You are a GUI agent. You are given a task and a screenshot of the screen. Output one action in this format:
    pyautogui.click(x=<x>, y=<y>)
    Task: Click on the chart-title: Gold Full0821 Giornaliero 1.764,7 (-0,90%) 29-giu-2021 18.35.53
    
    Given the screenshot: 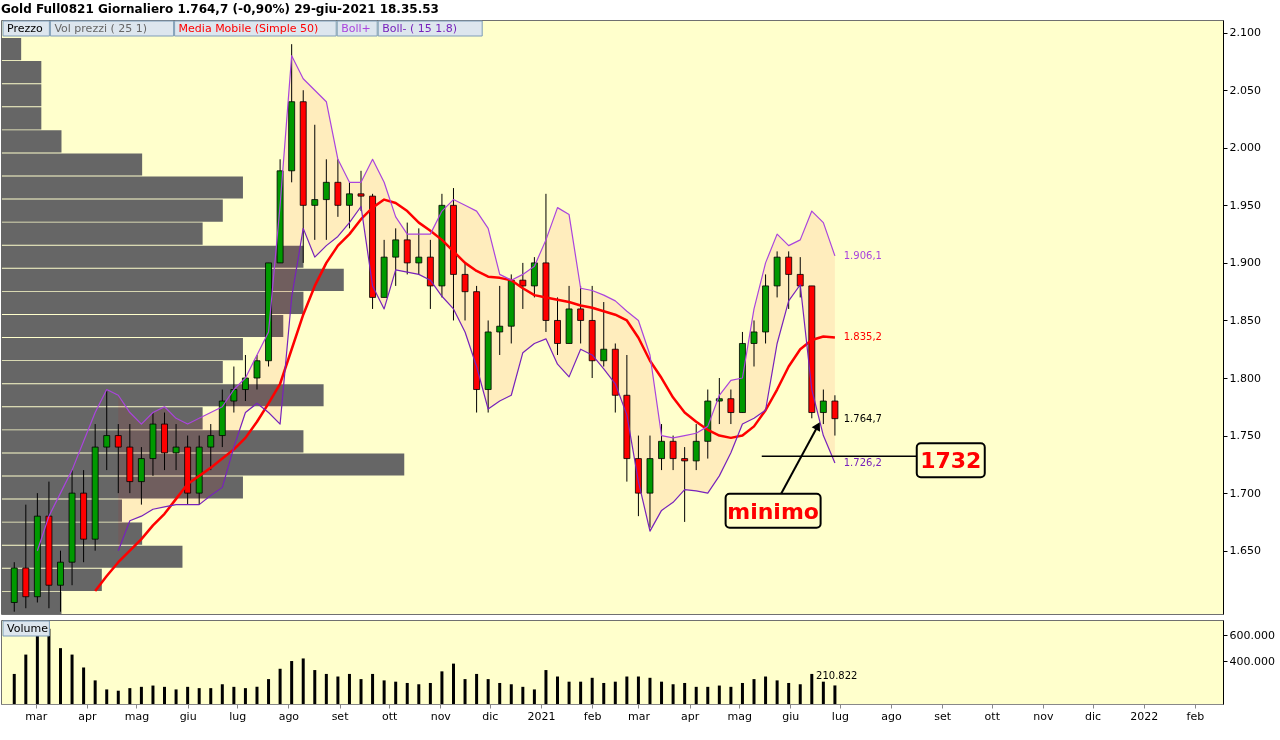 What is the action you would take?
    pyautogui.click(x=220, y=9)
    